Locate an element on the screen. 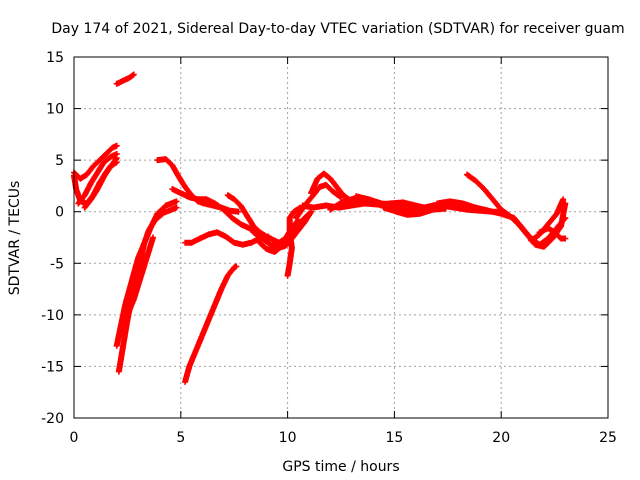 This screenshot has height=480, width=640. y-tick-label: -20 is located at coordinates (52, 419).